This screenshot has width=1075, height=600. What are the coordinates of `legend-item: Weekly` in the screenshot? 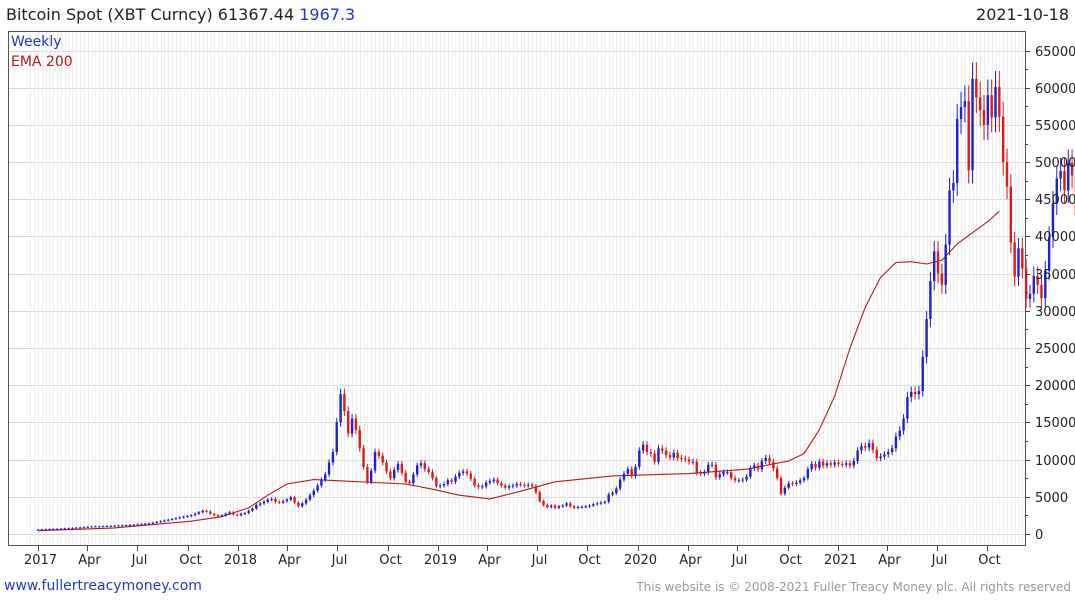 It's located at (36, 42).